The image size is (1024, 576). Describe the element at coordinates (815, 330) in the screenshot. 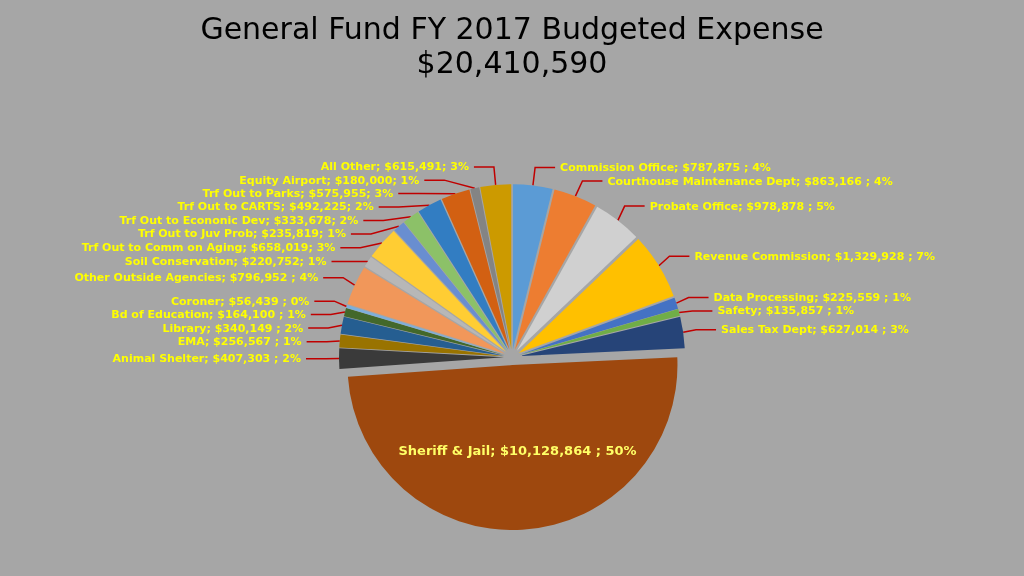

I see `slice-label: Sales Tax Dept; $627,014 ; 3%` at that location.